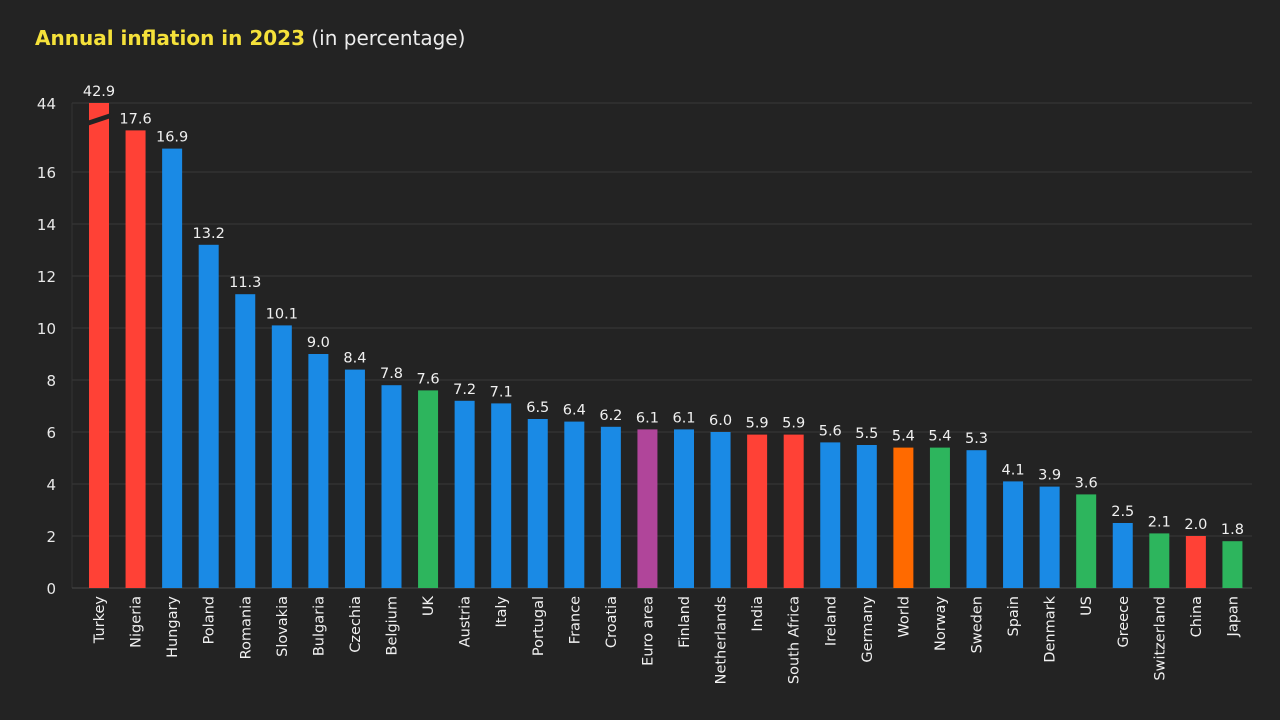  Describe the element at coordinates (246, 627) in the screenshot. I see `x-tick-label: Romania` at that location.